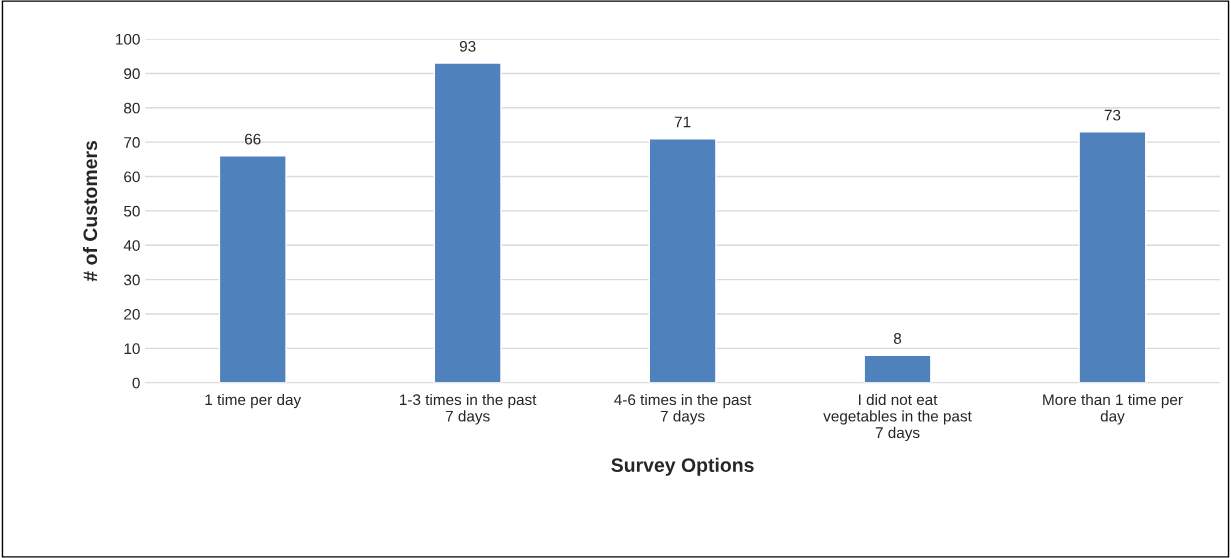 The image size is (1231, 558). I want to click on y-tick-label: 40, so click(131, 245).